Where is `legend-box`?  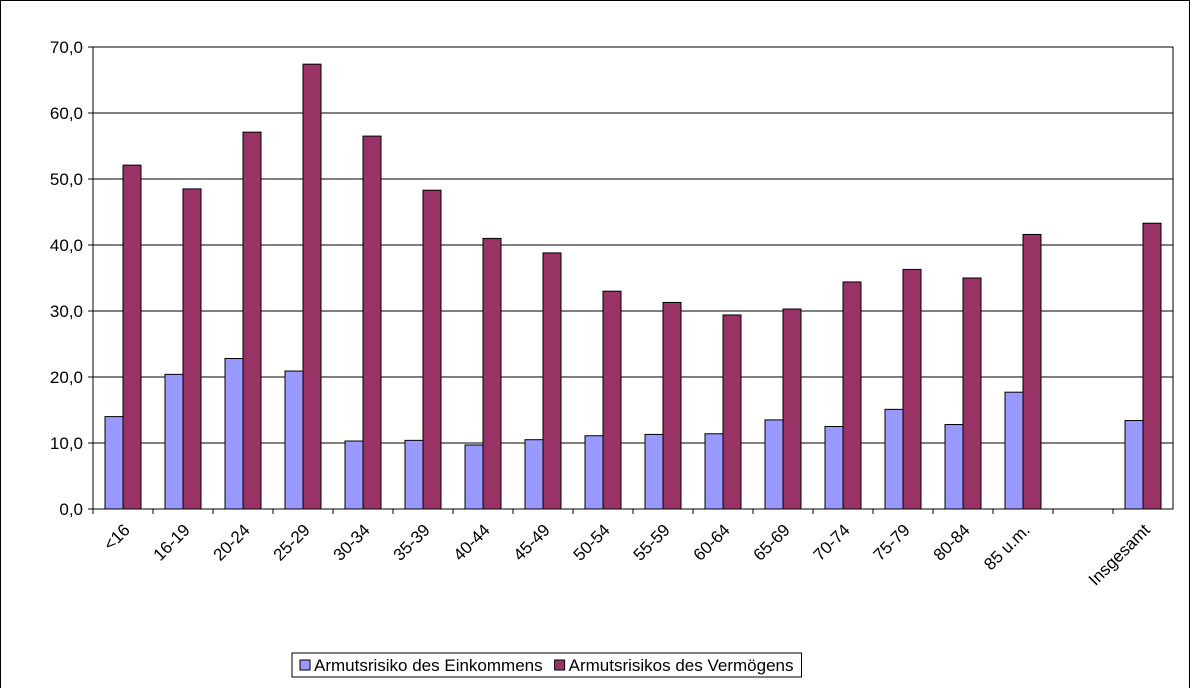
legend-box is located at coordinates (546, 665).